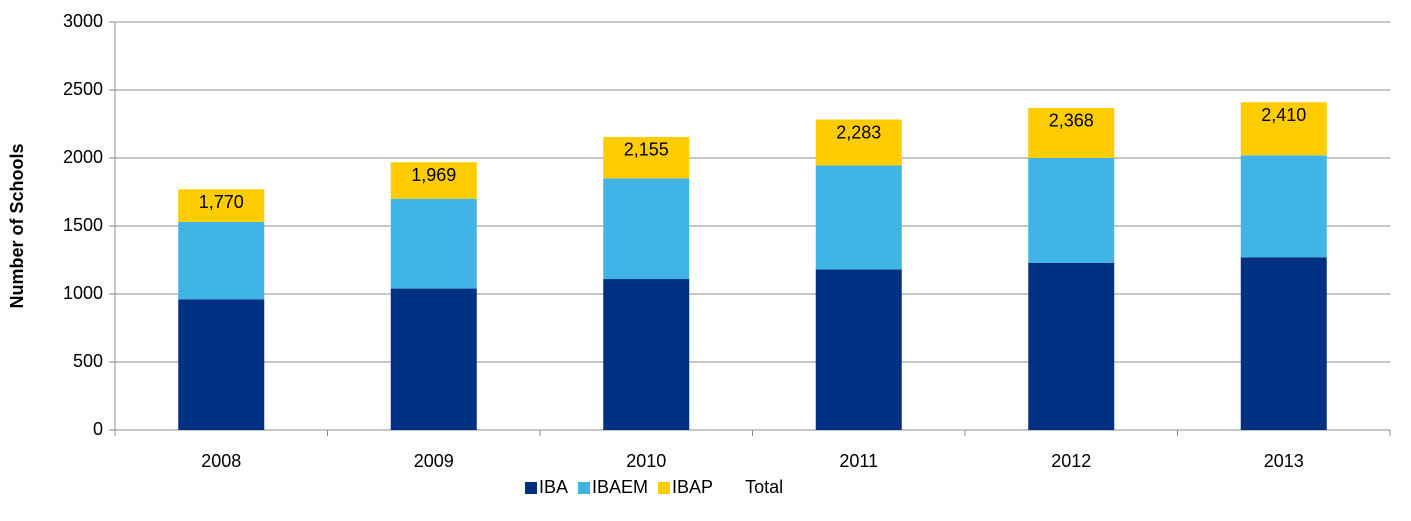 This screenshot has height=521, width=1411. Describe the element at coordinates (88, 361) in the screenshot. I see `y-tick-label: 500` at that location.